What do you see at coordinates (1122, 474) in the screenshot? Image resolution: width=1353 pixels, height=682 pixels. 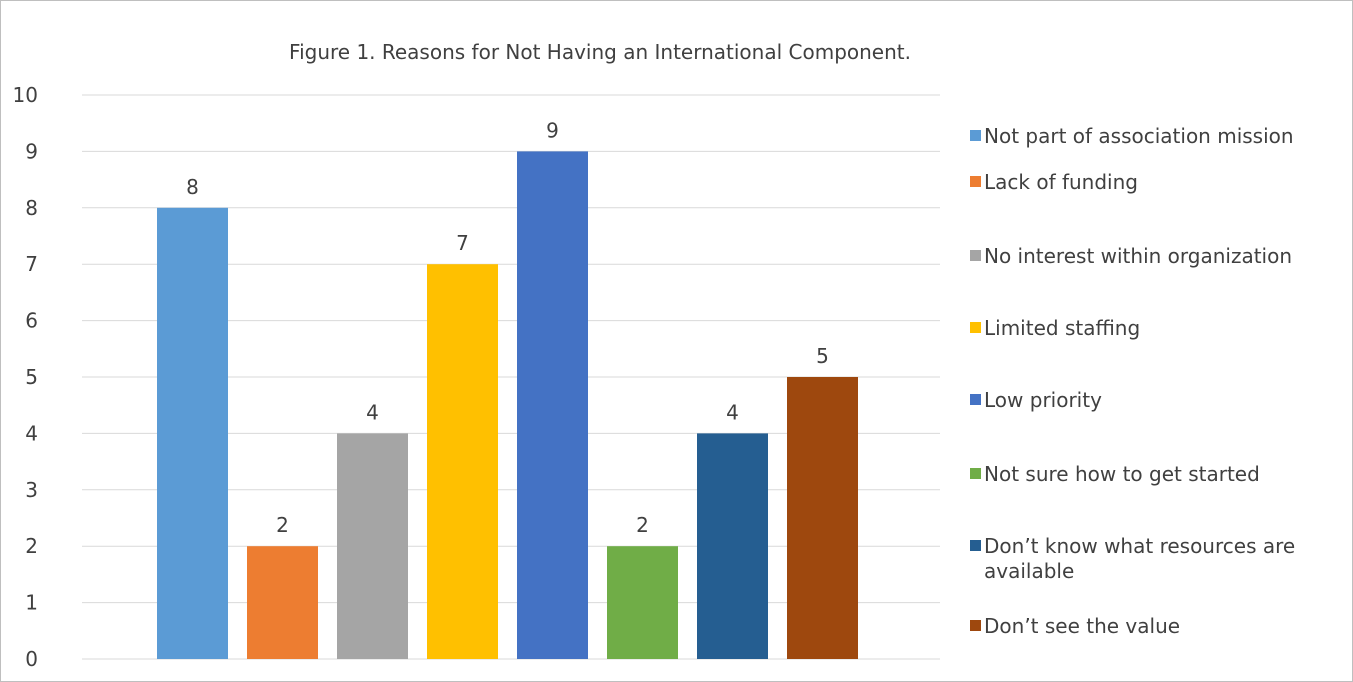 I see `legend-label: Not sure how to get started` at bounding box center [1122, 474].